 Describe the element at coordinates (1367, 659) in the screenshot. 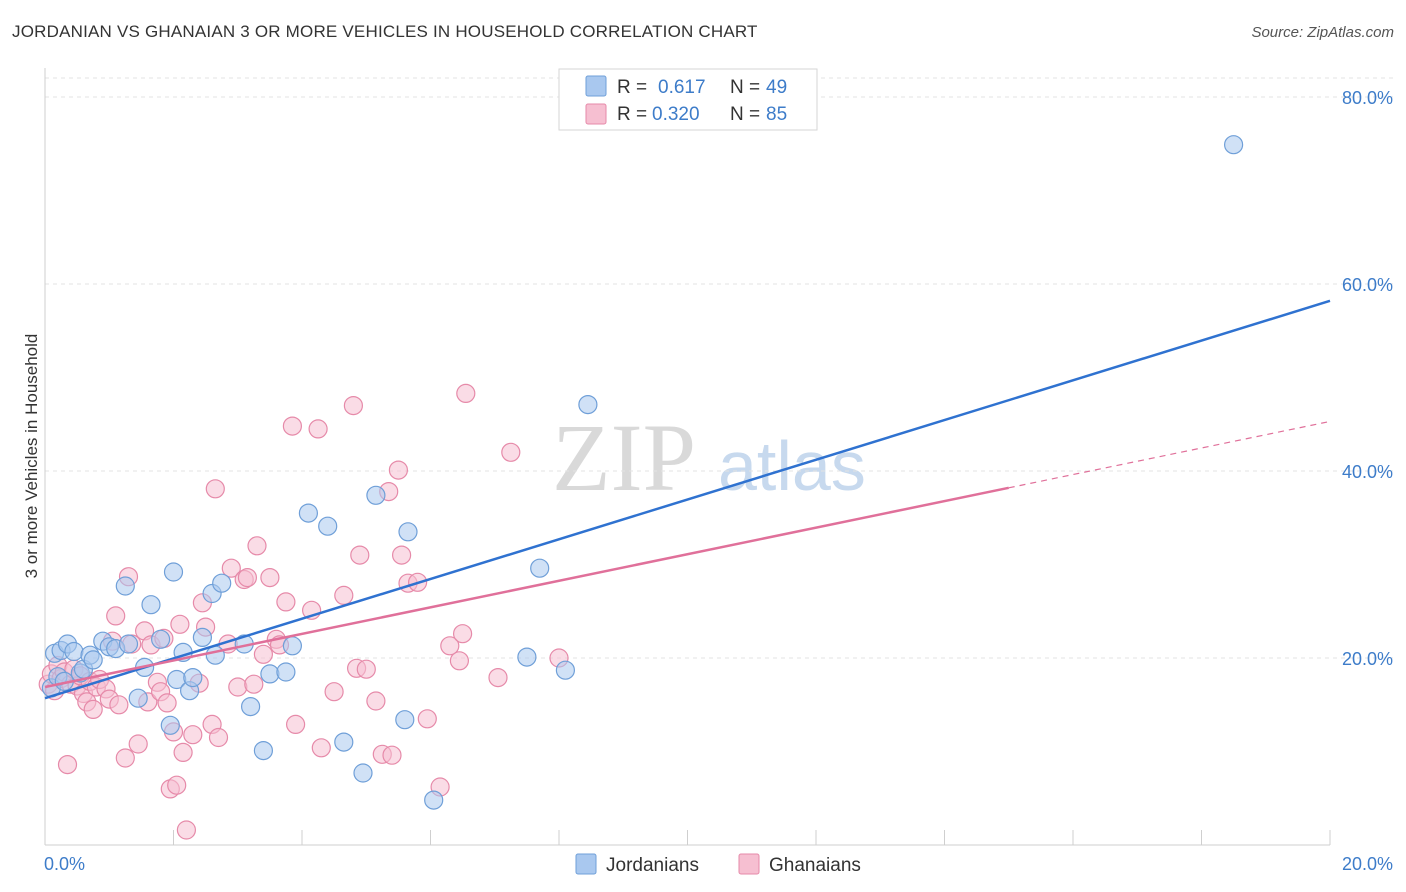

I see `y-tick-label-20: 20.0%` at that location.